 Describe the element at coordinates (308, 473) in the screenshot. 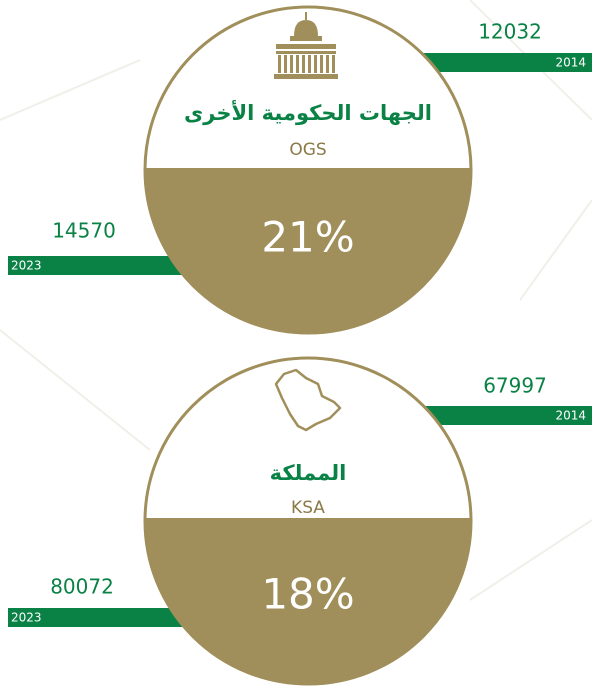

I see `title-ar: المملكة` at that location.